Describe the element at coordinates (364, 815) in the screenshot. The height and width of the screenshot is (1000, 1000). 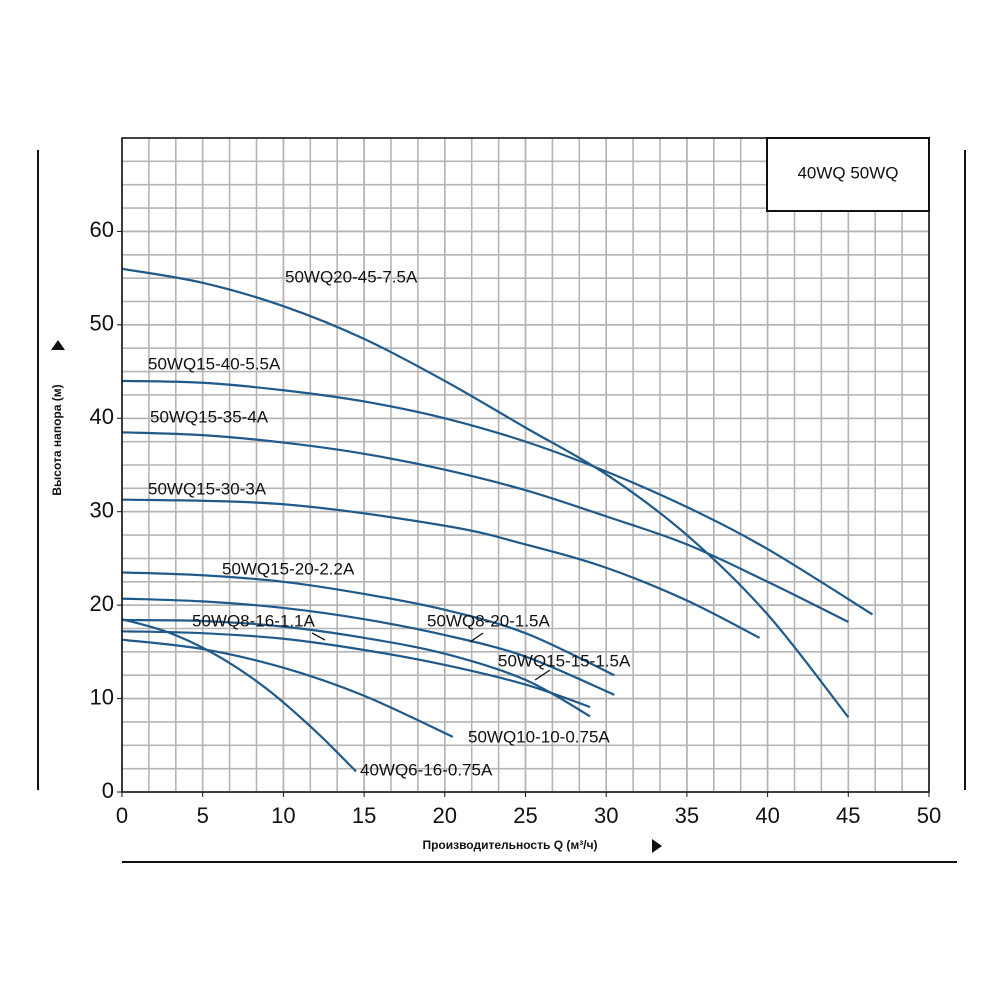
I see `x-tick-label: 15` at that location.